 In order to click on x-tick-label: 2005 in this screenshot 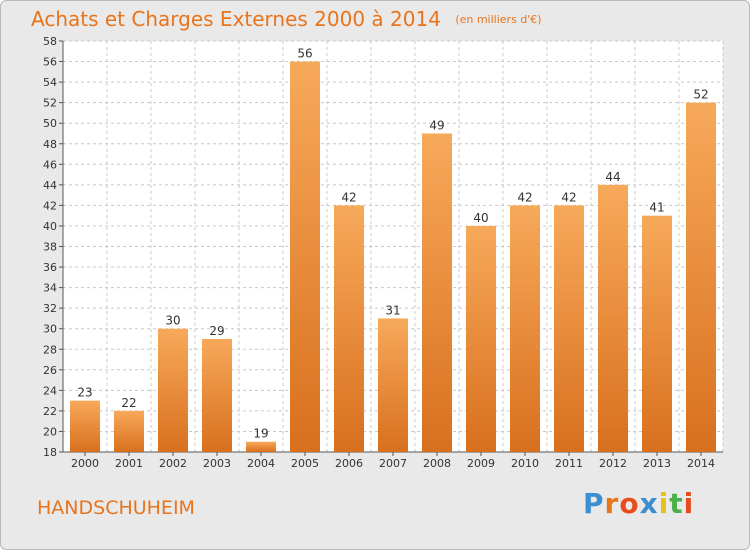, I will do `click(305, 463)`.